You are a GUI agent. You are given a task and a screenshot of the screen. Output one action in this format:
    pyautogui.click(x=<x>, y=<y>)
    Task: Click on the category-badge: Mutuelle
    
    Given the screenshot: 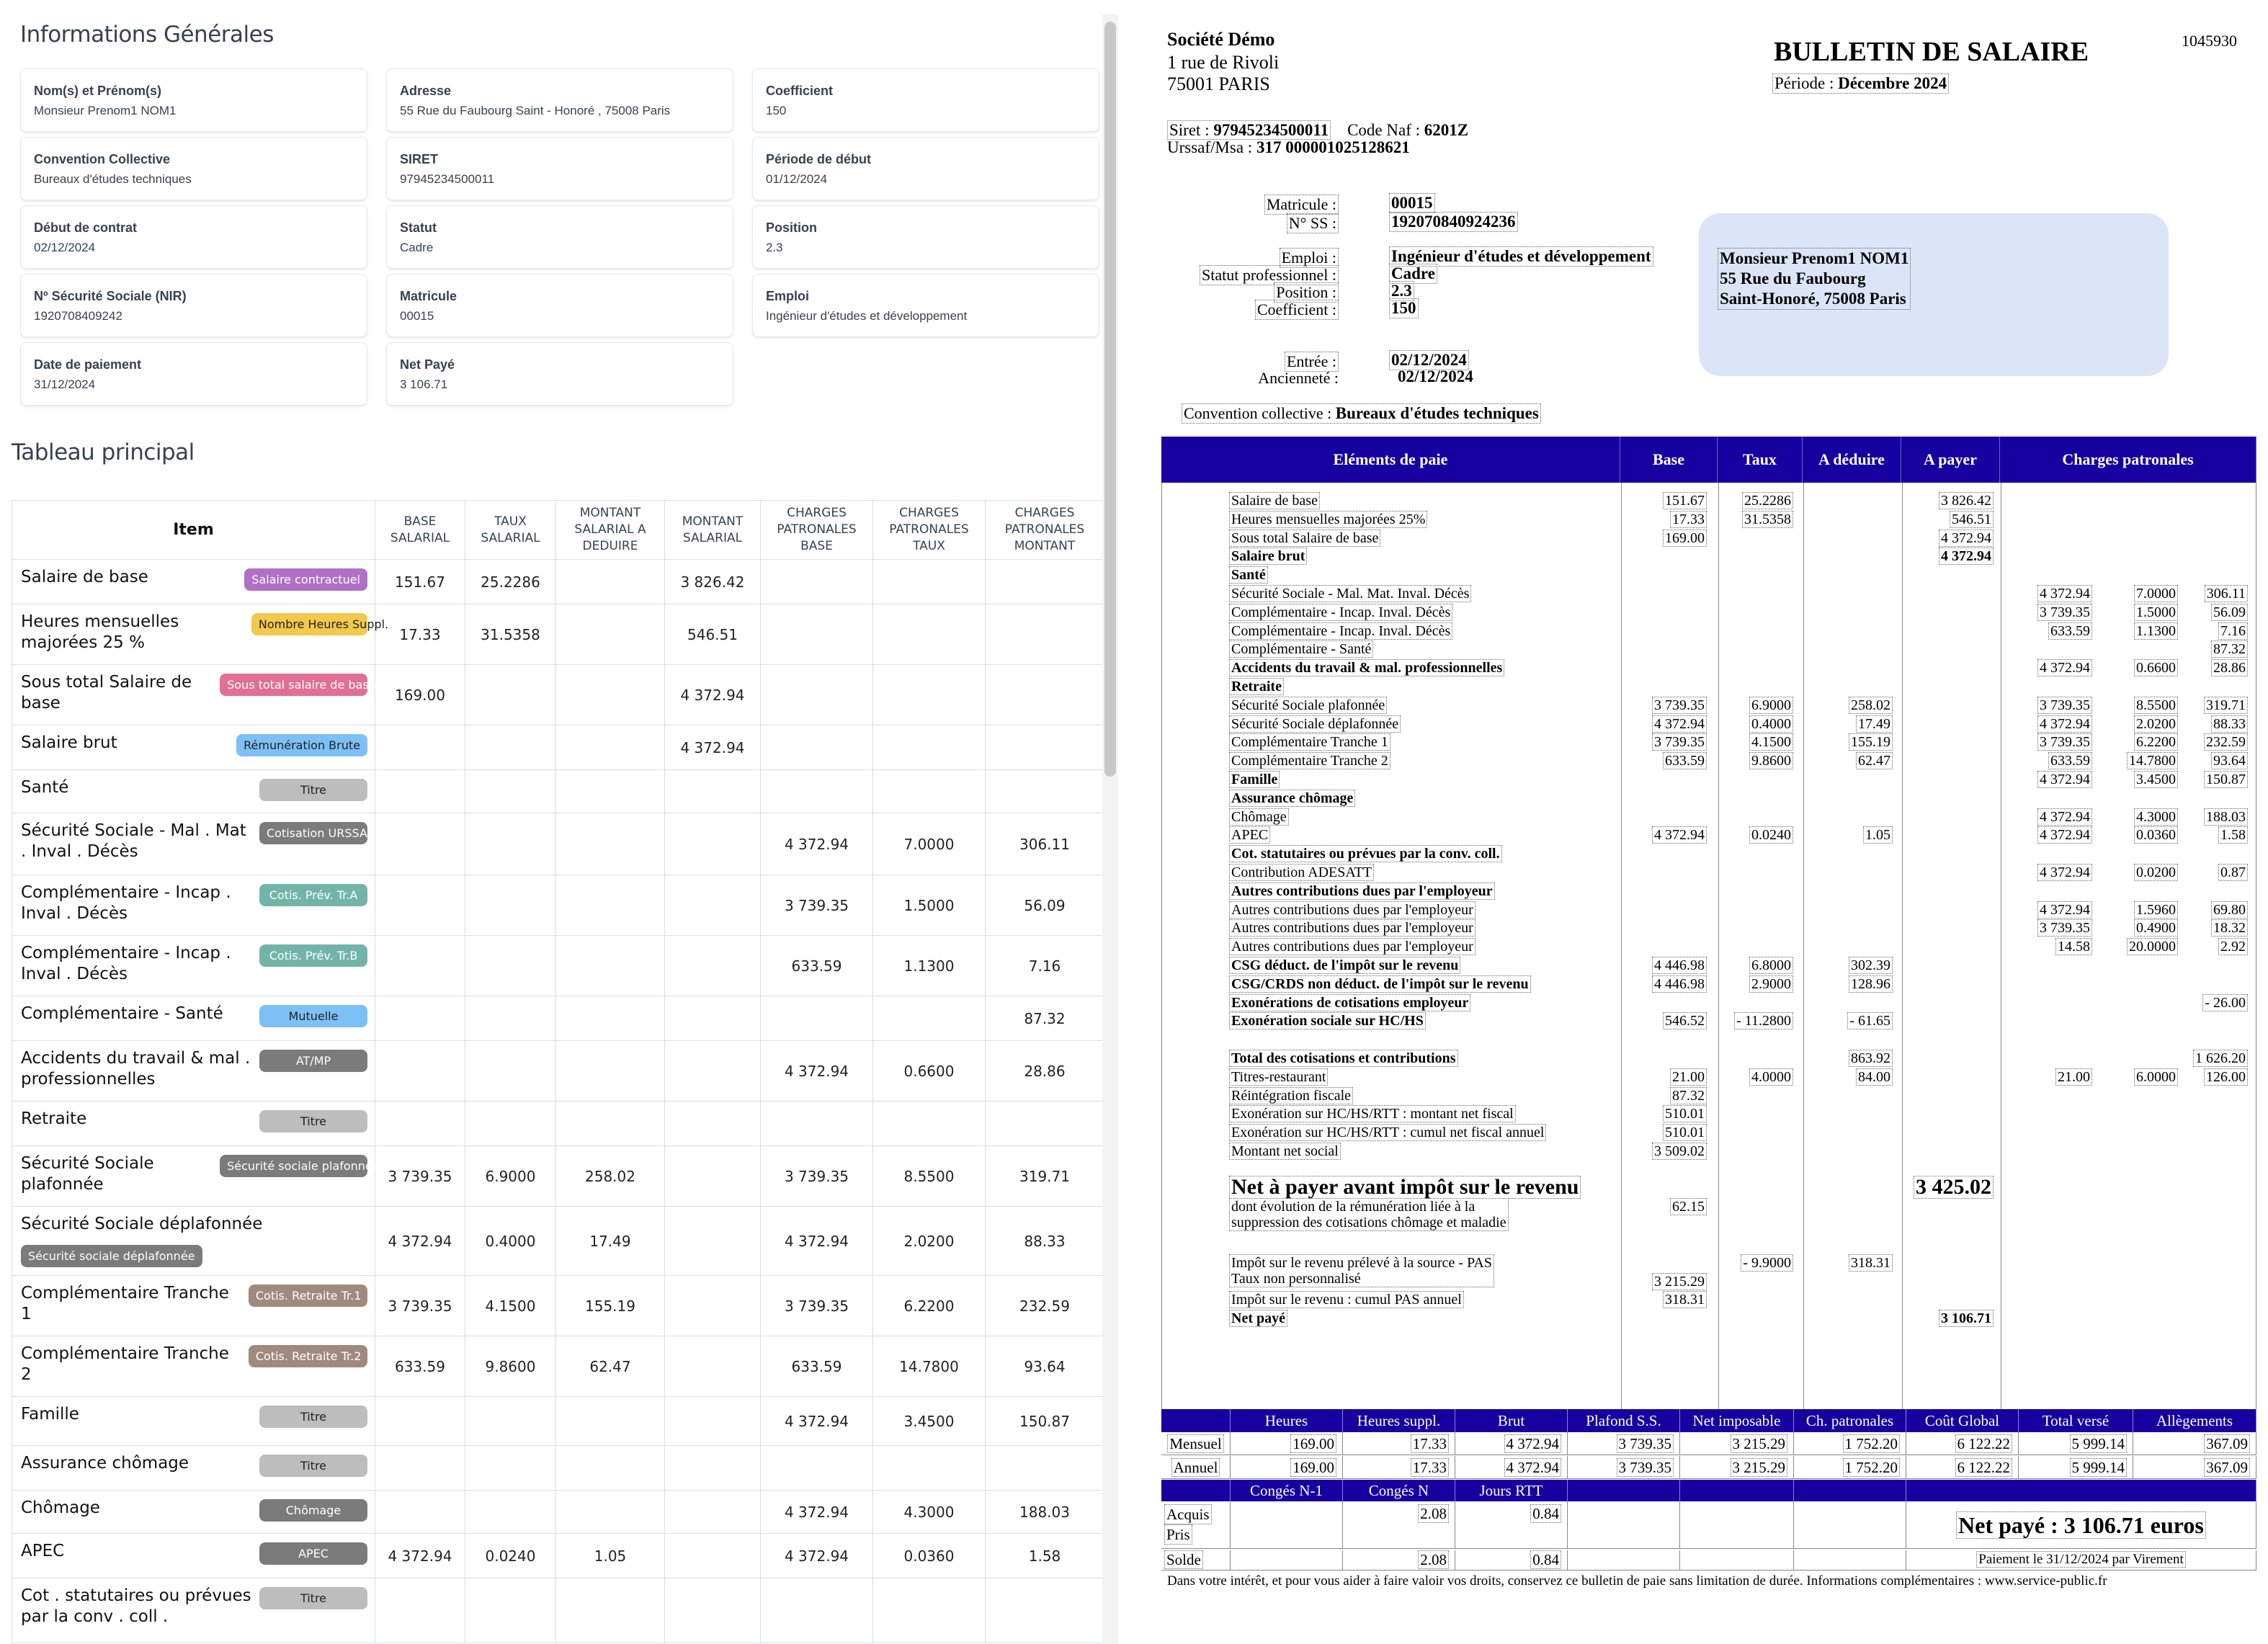 What is the action you would take?
    pyautogui.click(x=313, y=1016)
    